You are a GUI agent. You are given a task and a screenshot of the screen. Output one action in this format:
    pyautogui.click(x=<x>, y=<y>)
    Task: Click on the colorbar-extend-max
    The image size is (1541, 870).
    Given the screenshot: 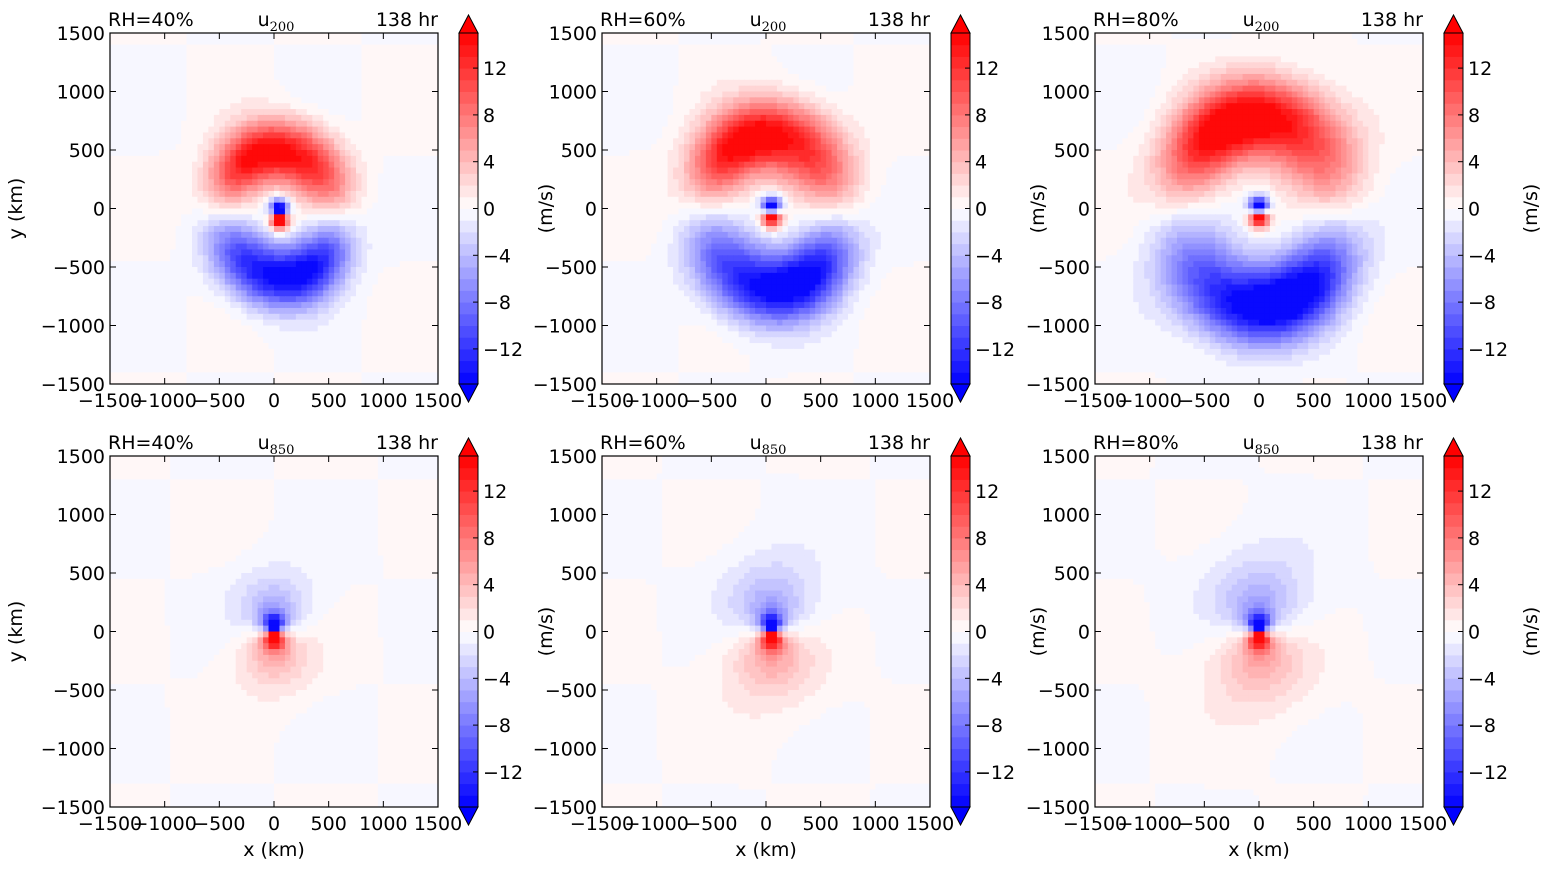 What is the action you would take?
    pyautogui.click(x=960, y=23)
    